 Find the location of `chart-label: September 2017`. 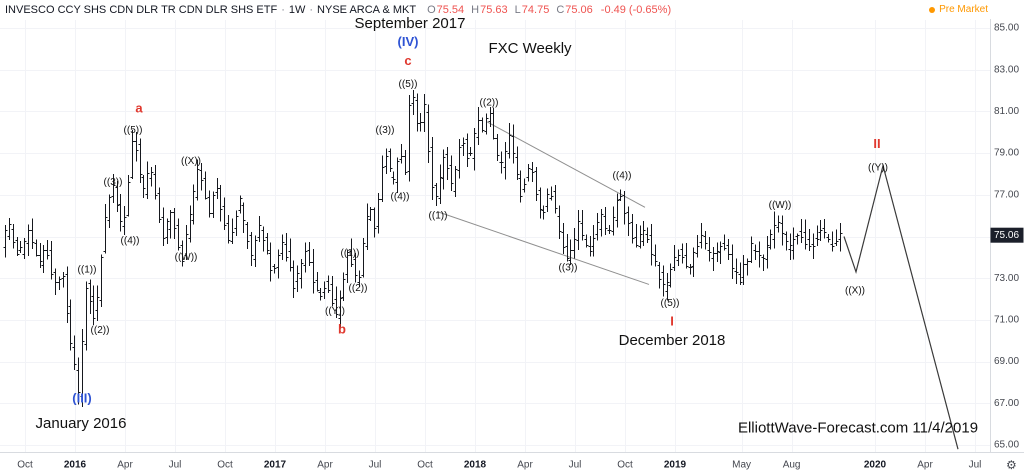

chart-label: September 2017 is located at coordinates (410, 23).